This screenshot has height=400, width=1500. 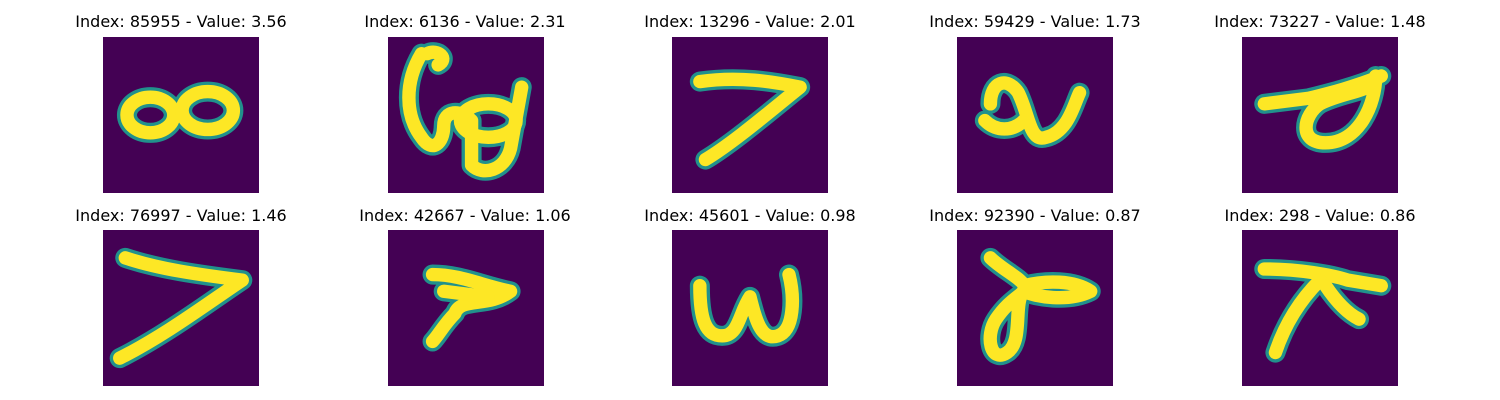 I want to click on blob-seven-glyph, so click(x=466, y=308).